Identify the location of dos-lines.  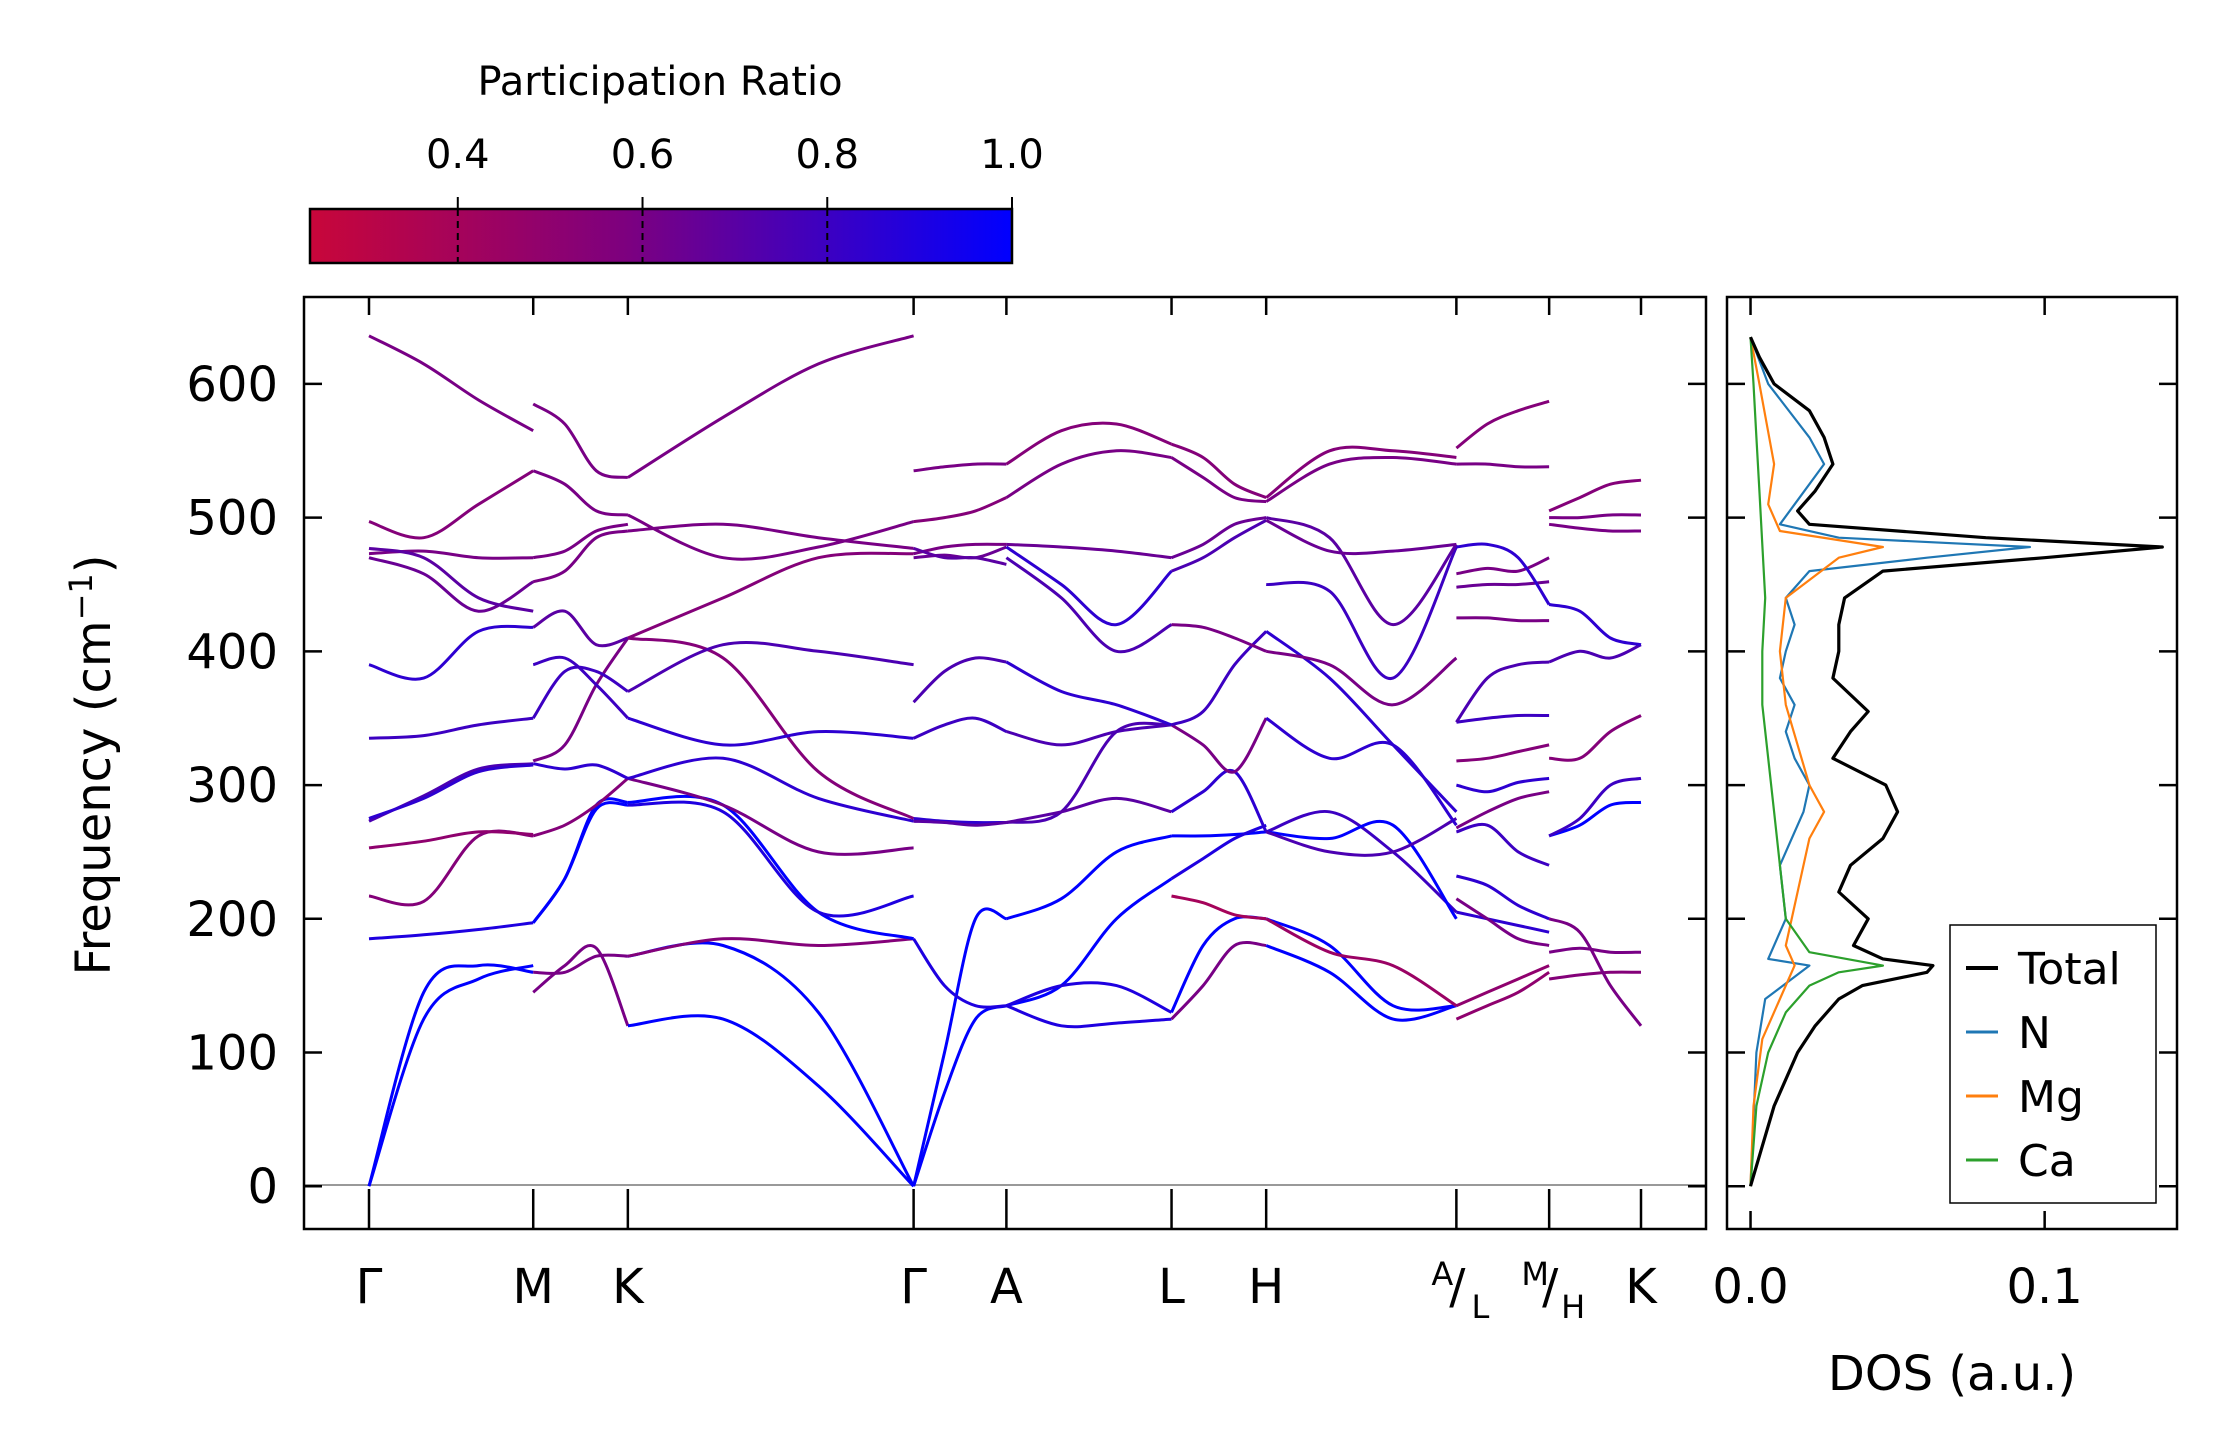
(1956, 761).